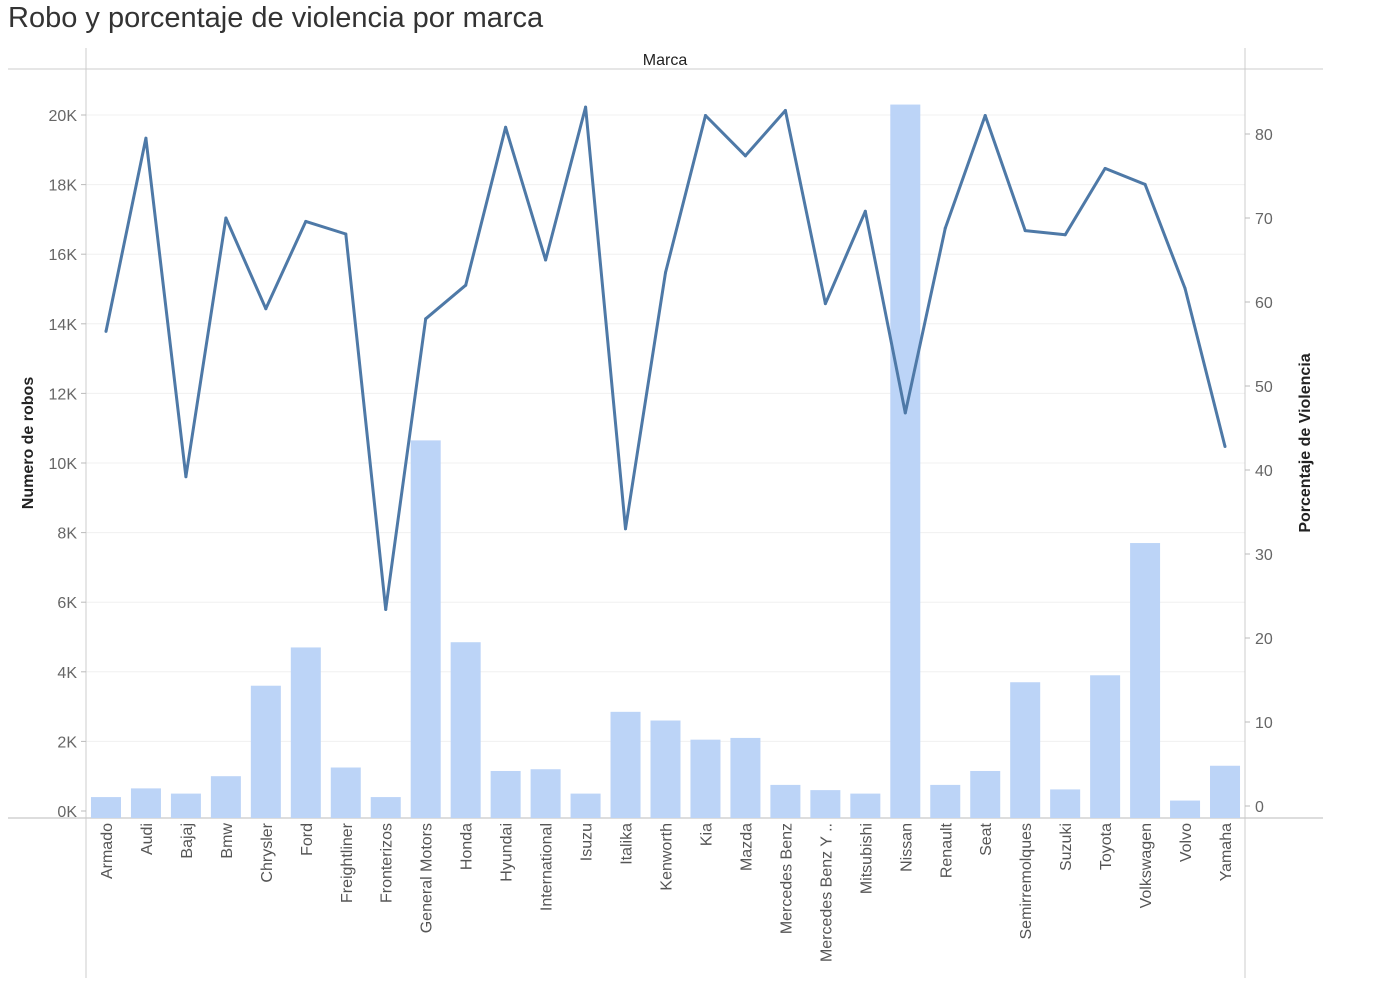  What do you see at coordinates (625, 764) in the screenshot?
I see `bar-italika` at bounding box center [625, 764].